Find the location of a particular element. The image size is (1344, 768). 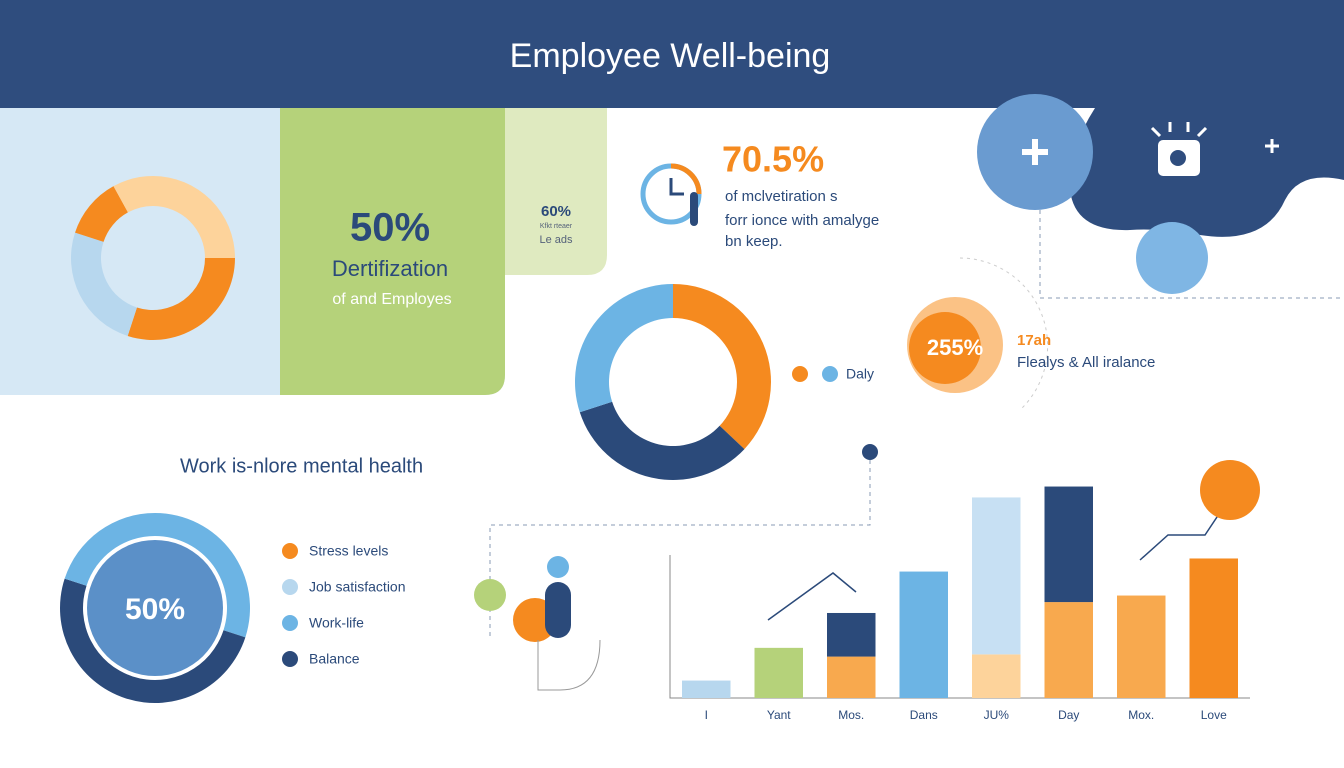

person-head is located at coordinates (558, 567).